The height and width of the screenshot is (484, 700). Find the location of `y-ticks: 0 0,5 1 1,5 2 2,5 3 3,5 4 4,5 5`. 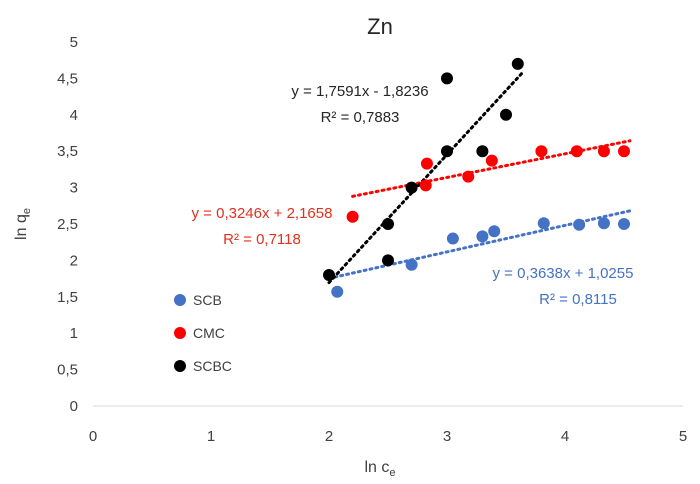

y-ticks: 0 0,5 1 1,5 2 2,5 3 3,5 4 4,5 5 is located at coordinates (67, 224).